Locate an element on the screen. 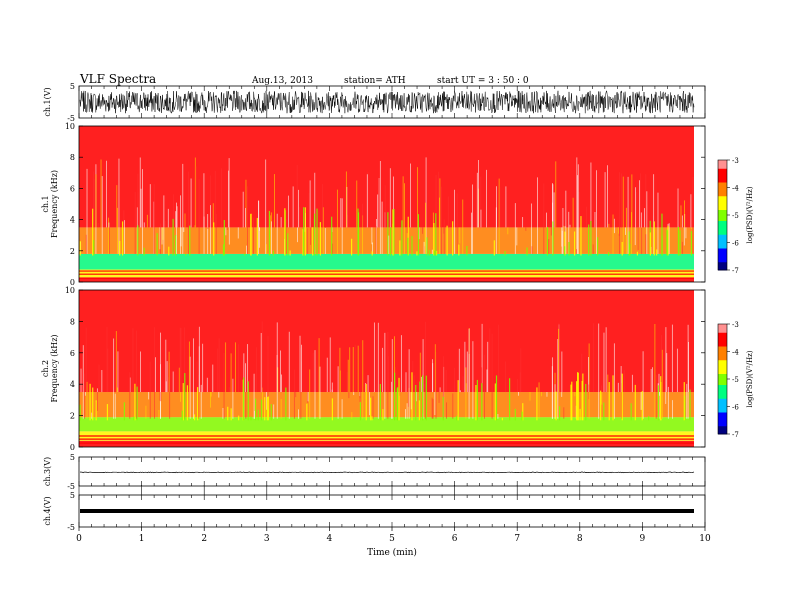 This screenshot has height=612, width=792. y-axis-label: ch.1(V) is located at coordinates (47, 101).